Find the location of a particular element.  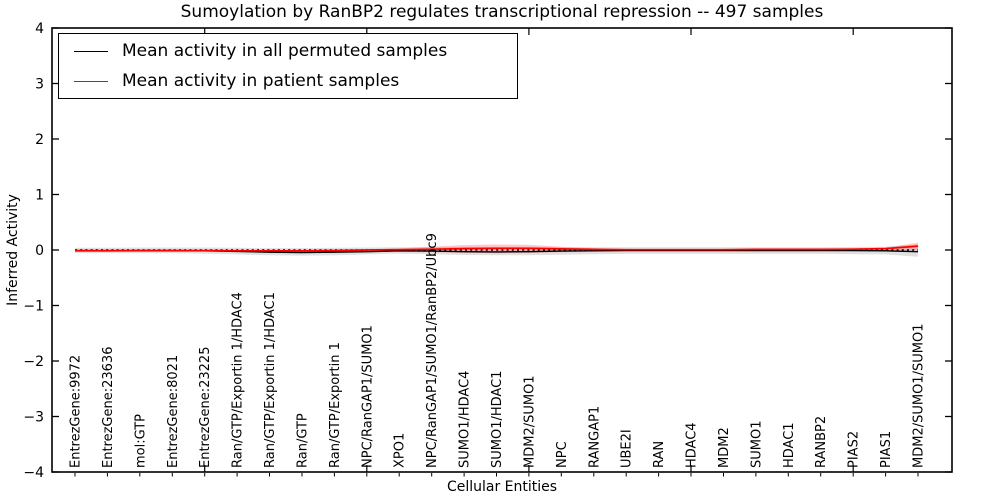

x-category-label: Ran/GTP/Exportin 1/HDAC4 is located at coordinates (238, 380).